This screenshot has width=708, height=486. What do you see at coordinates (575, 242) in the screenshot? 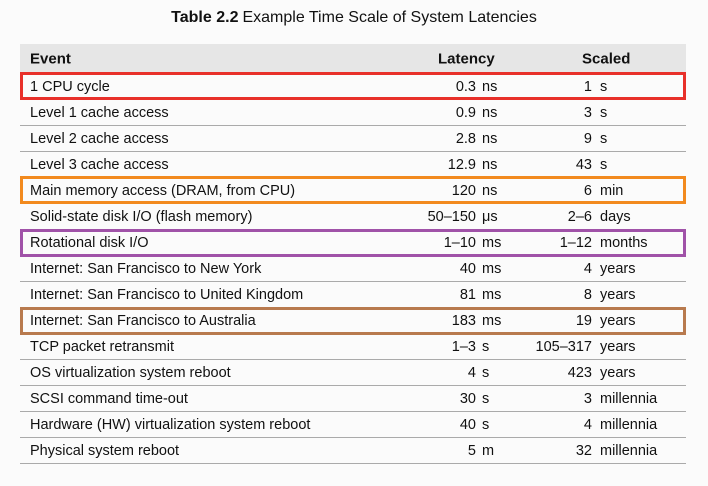
I see `scaled-value: 1–12` at bounding box center [575, 242].